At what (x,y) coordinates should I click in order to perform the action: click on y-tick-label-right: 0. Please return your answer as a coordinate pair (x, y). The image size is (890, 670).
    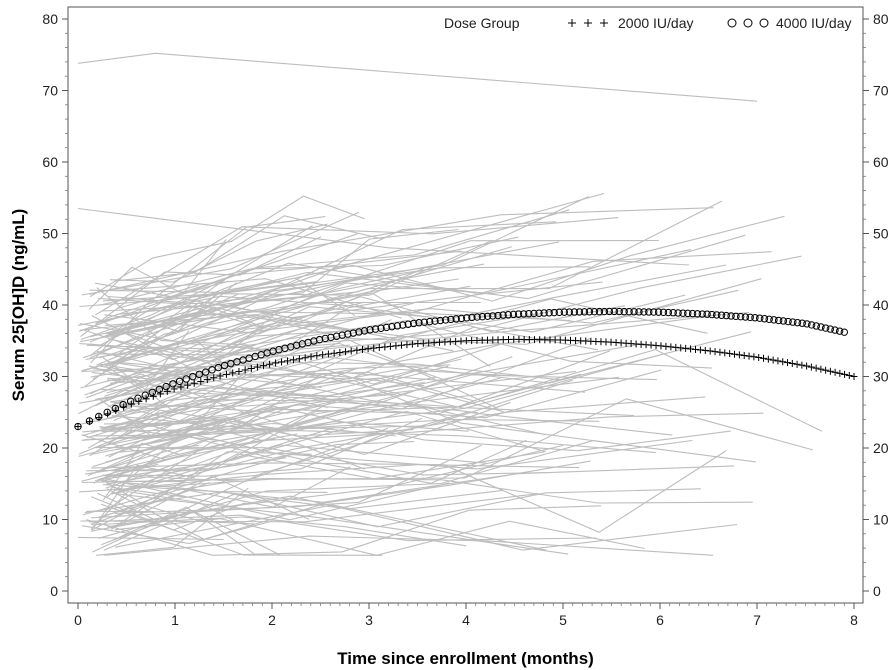
    Looking at the image, I should click on (877, 591).